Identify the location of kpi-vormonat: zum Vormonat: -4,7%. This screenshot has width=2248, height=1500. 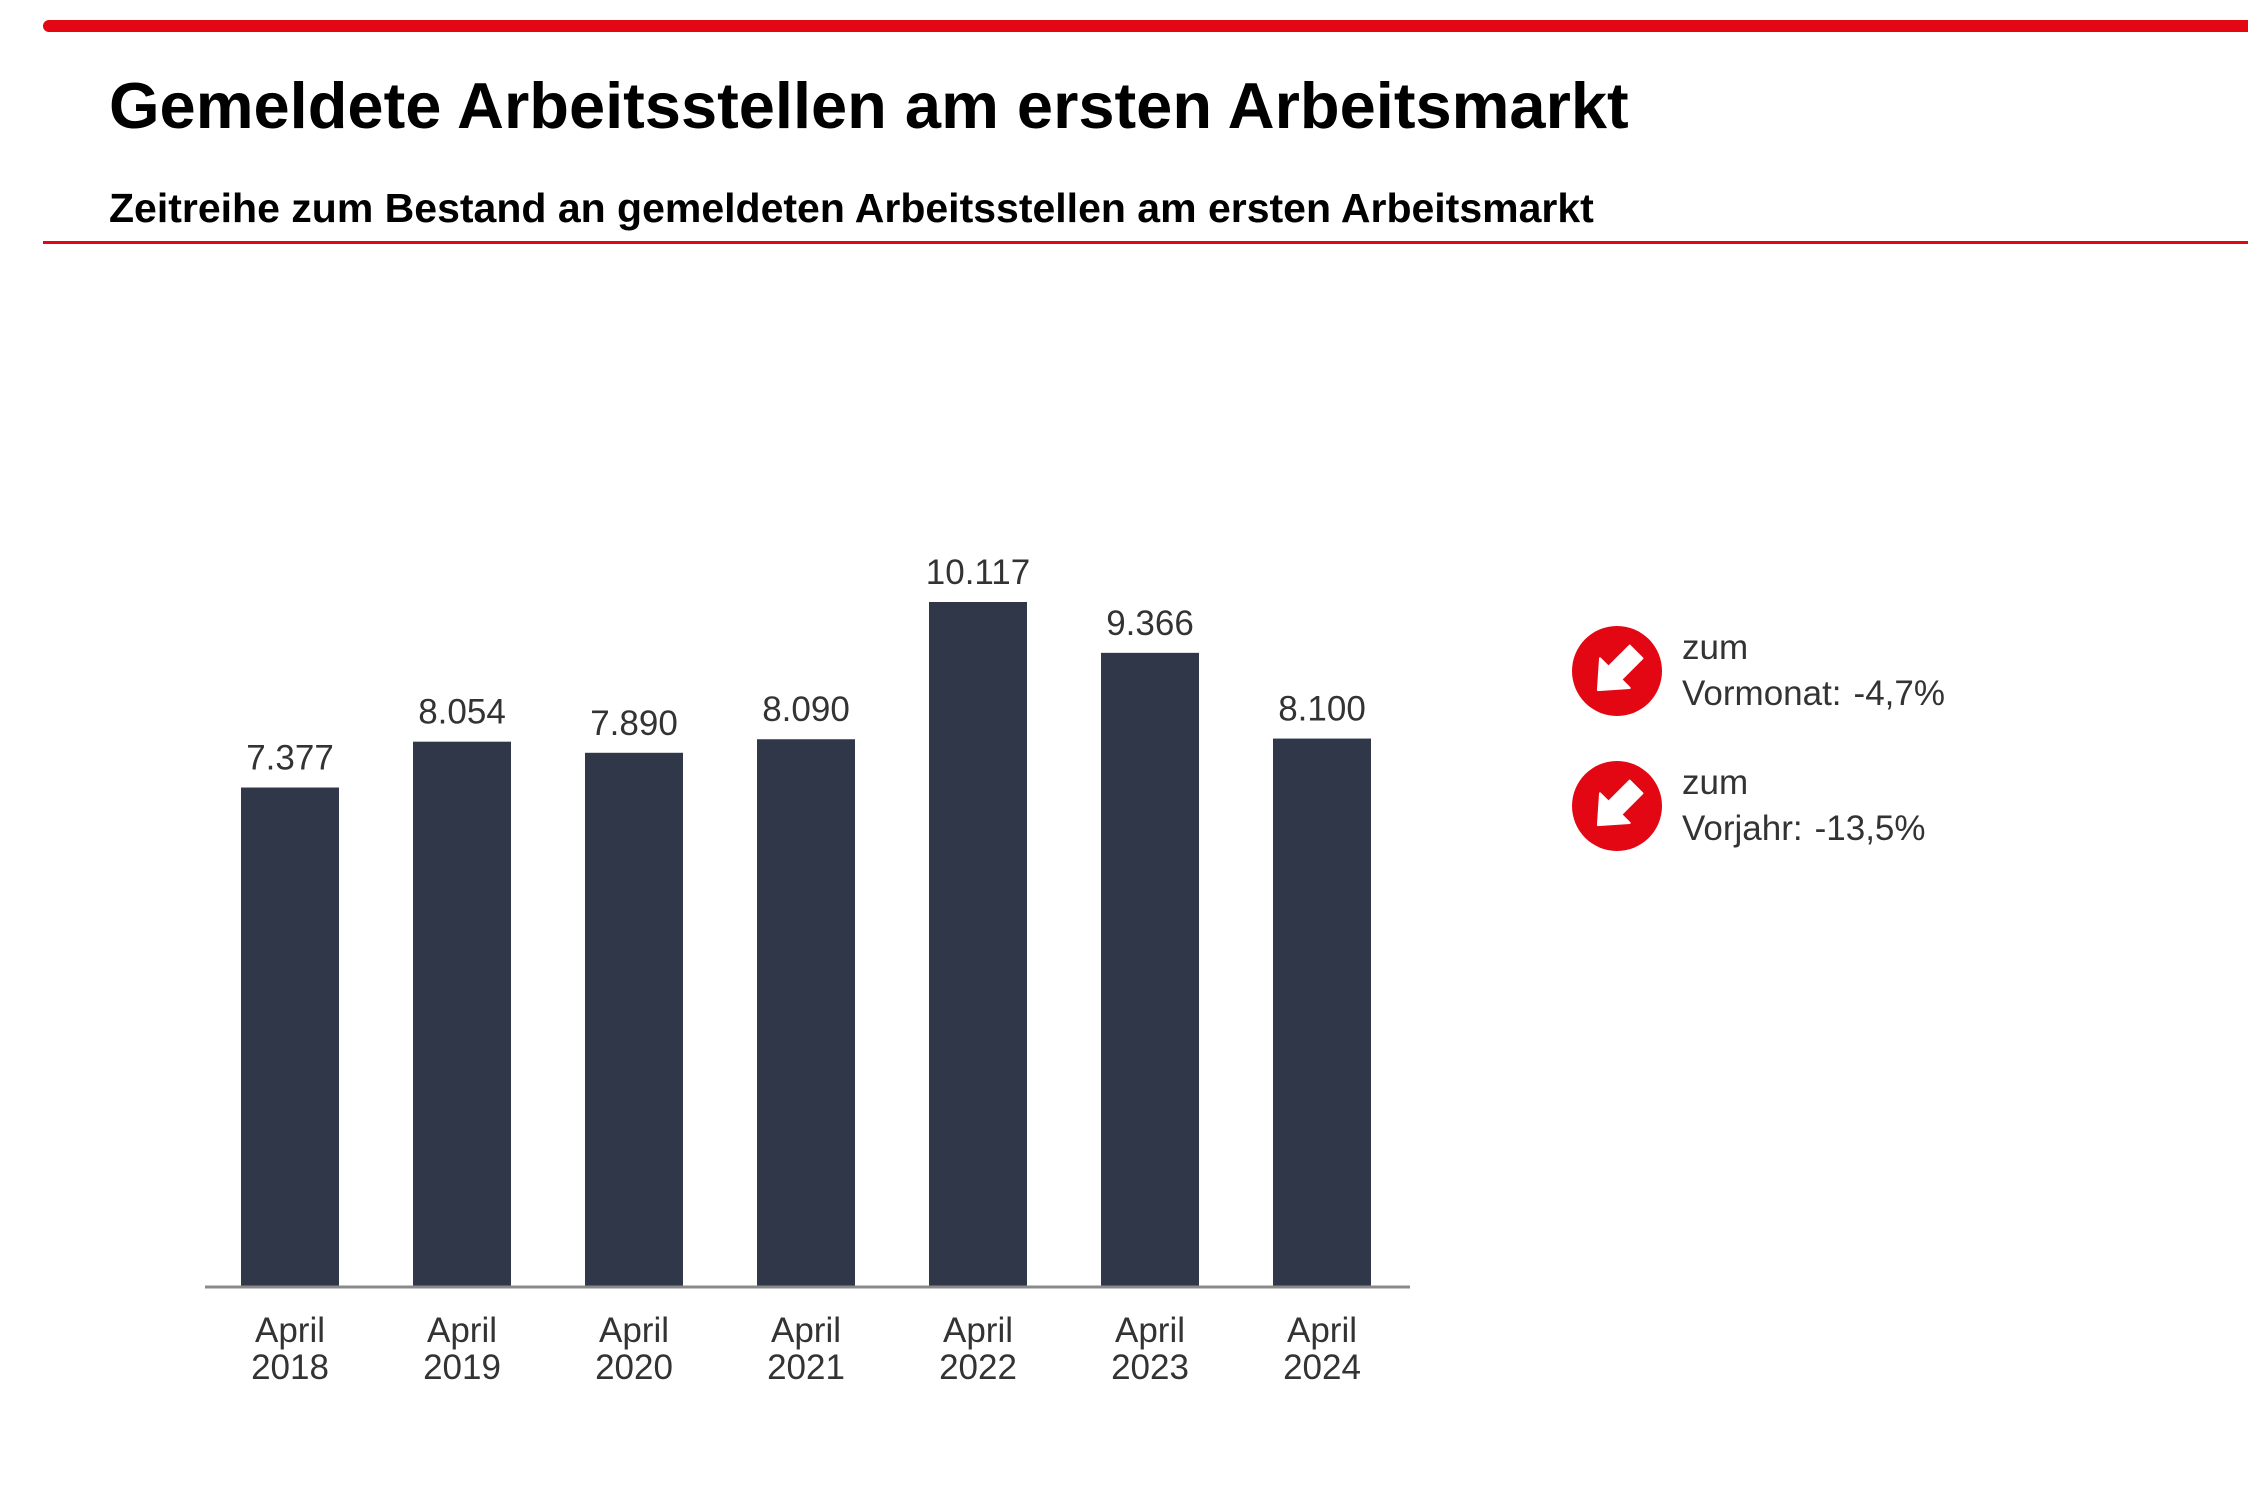
(1758, 670).